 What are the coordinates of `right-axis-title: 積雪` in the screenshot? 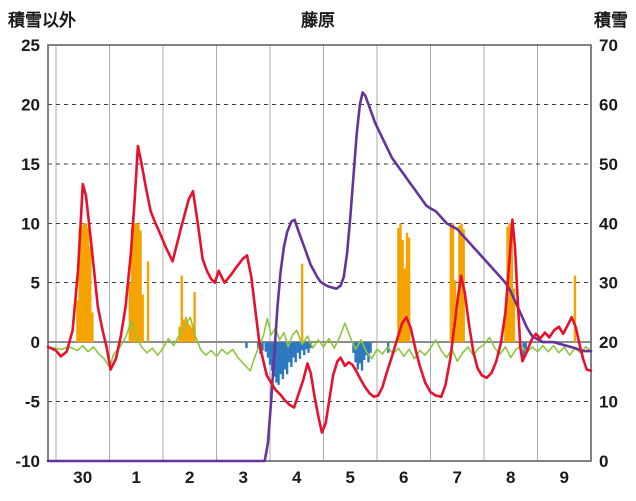 It's located at (611, 20).